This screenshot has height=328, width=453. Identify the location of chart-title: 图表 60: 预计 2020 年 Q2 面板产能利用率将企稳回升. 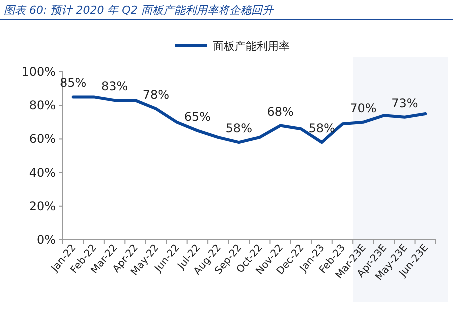
(139, 10).